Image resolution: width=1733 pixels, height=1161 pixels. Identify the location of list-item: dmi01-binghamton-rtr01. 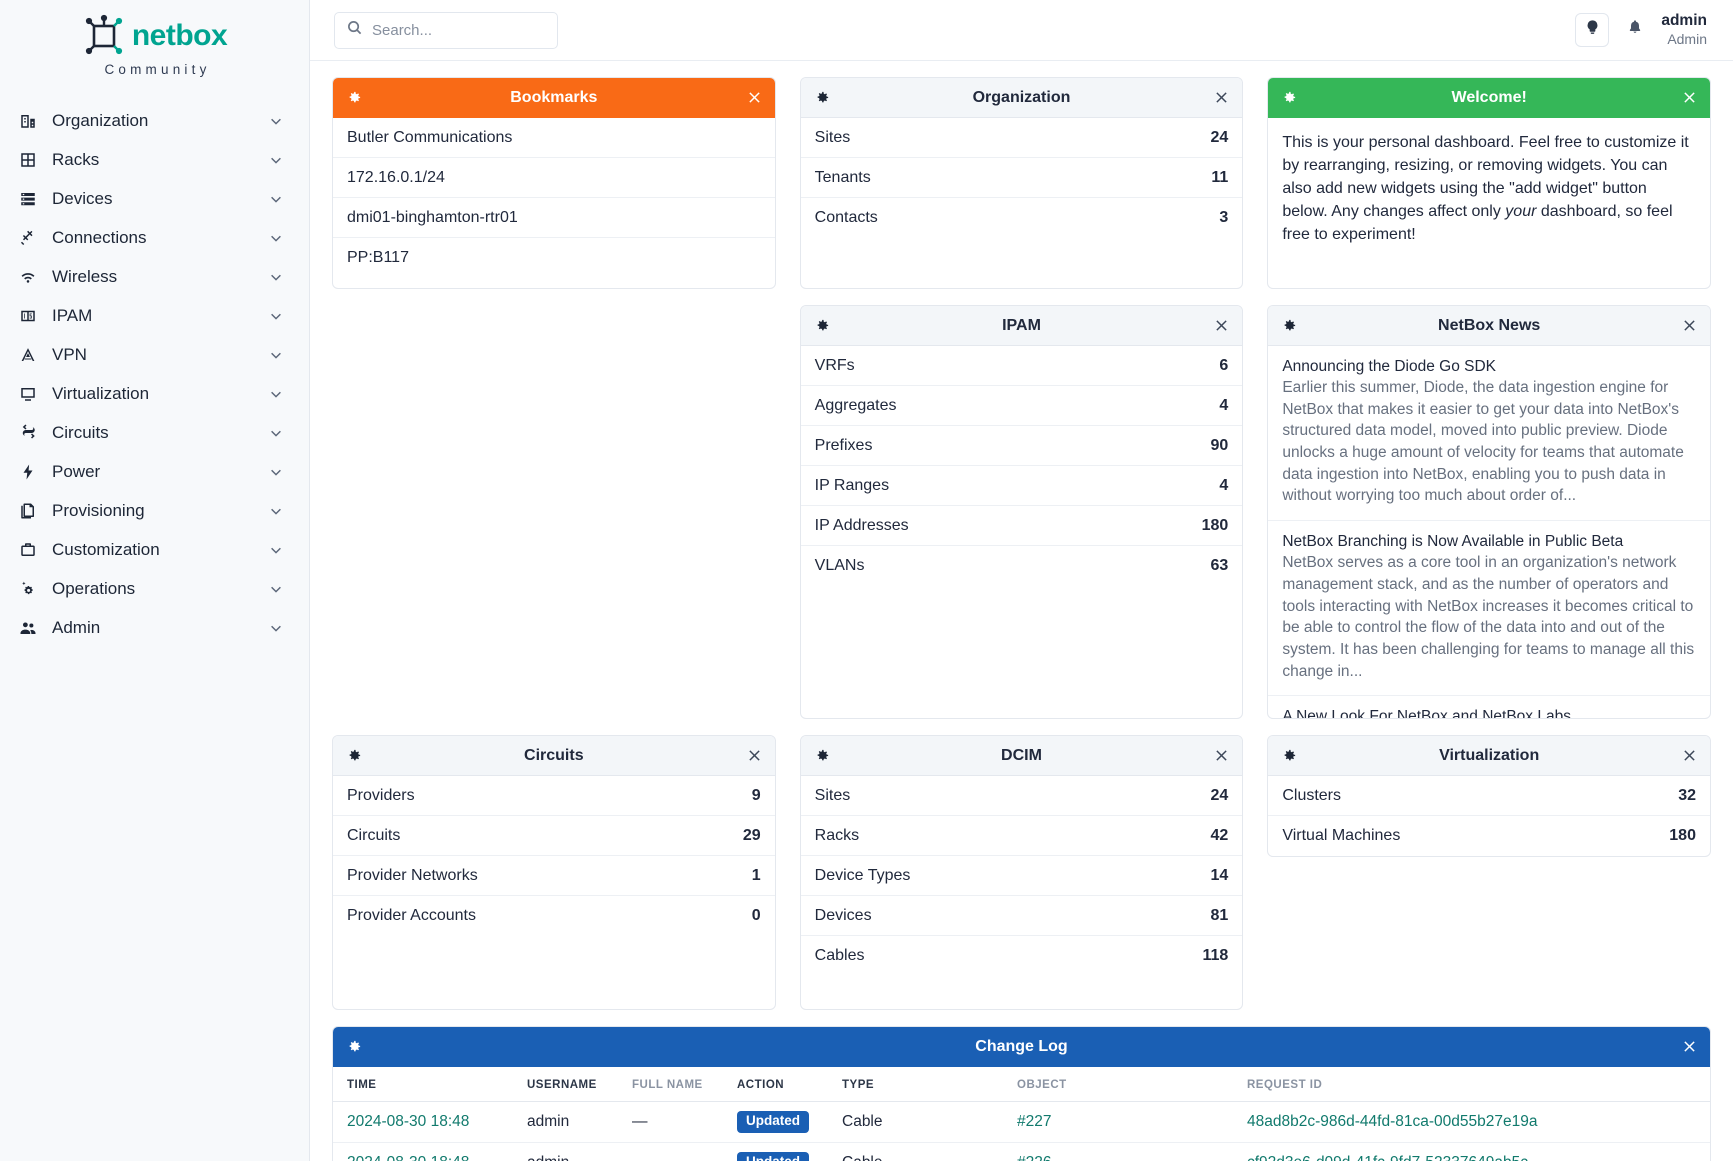
(554, 218).